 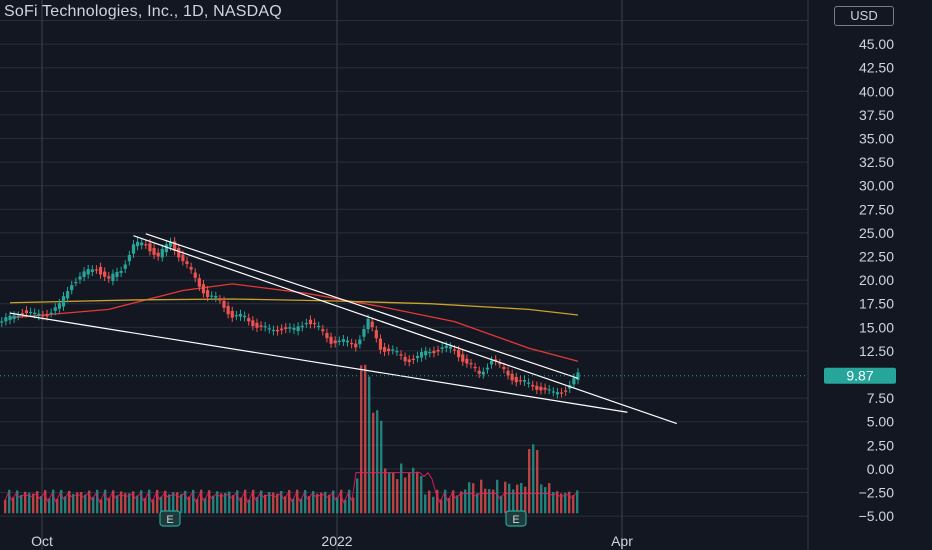 What do you see at coordinates (294, 322) in the screenshot?
I see `moving-average-line` at bounding box center [294, 322].